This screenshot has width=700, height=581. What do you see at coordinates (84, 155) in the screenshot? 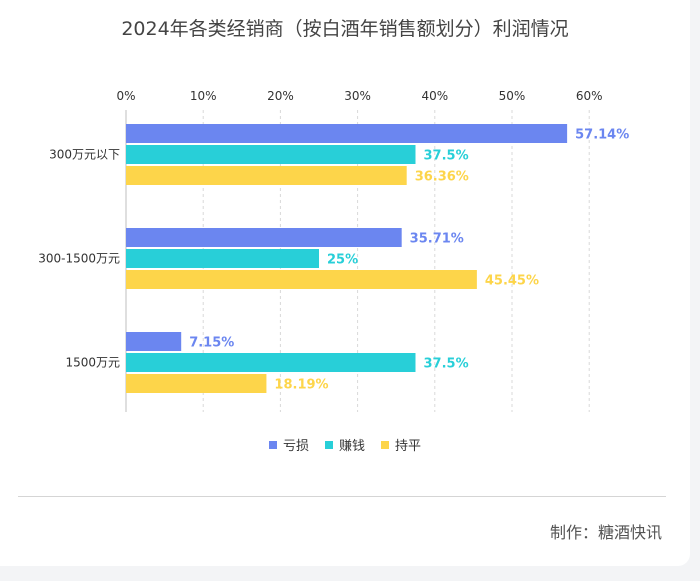
I see `category-label: 300万元以下` at bounding box center [84, 155].